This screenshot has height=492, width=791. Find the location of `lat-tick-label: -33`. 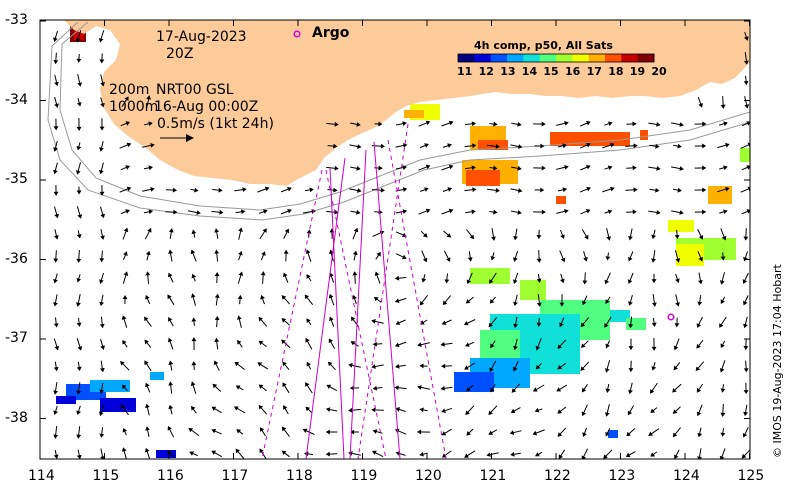

lat-tick-label: -33 is located at coordinates (16, 20).